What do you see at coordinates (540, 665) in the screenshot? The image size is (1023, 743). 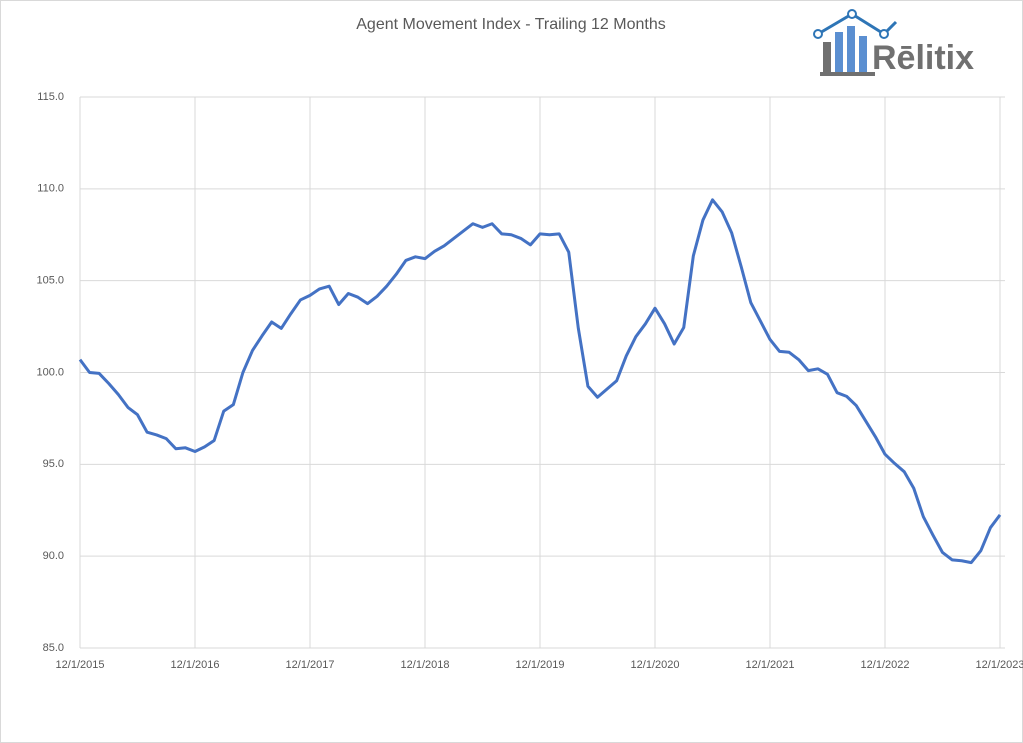 I see `x-tick-label: 12/1/2019` at bounding box center [540, 665].